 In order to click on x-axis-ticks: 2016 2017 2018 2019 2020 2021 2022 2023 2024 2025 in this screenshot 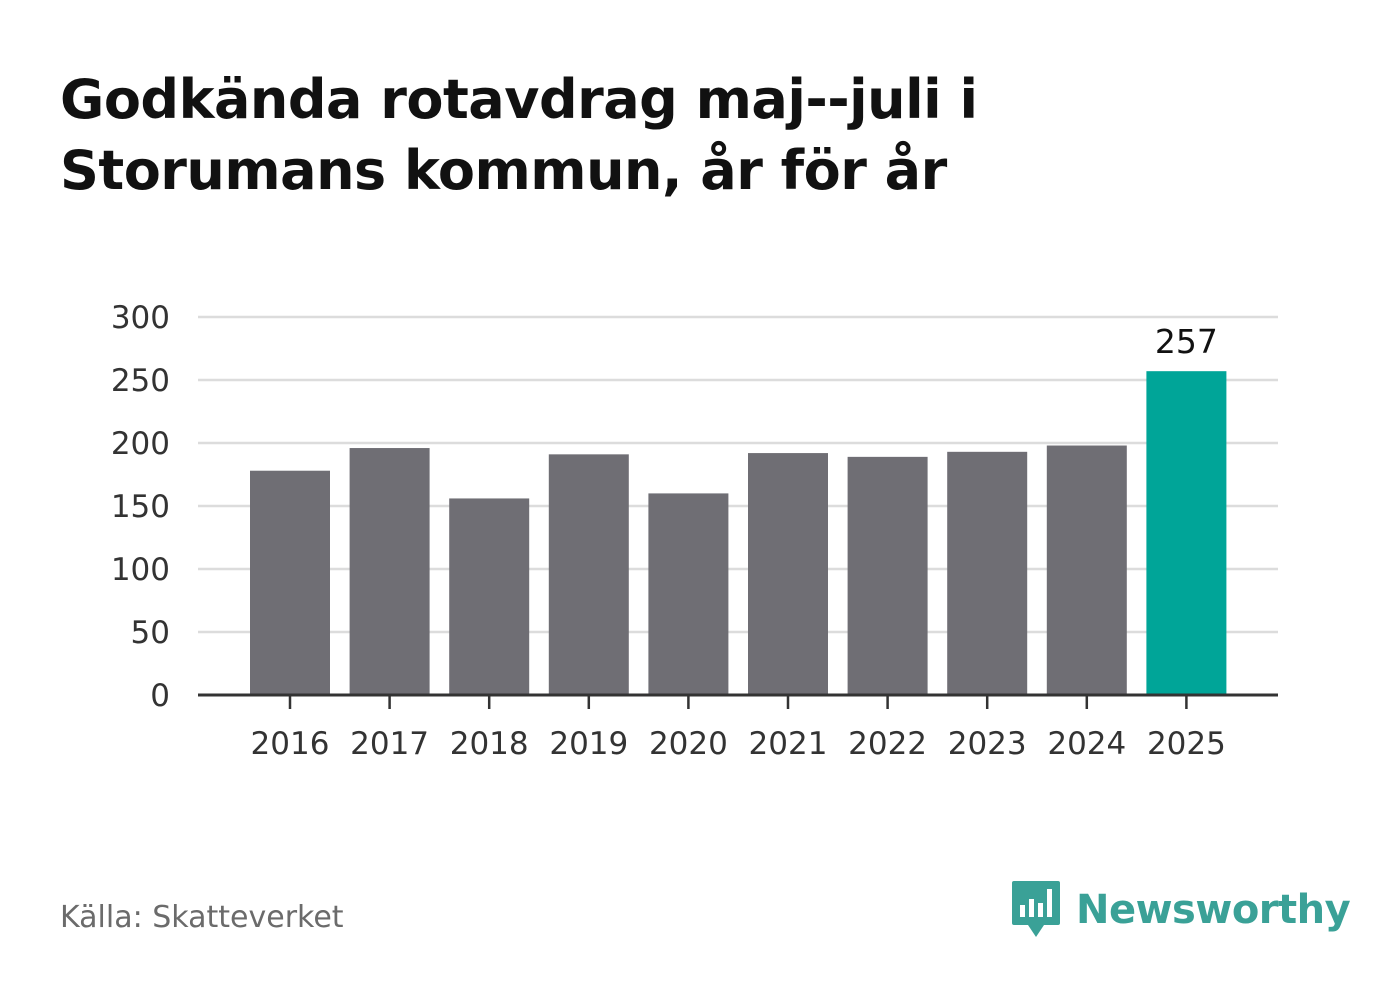, I will do `click(738, 744)`.